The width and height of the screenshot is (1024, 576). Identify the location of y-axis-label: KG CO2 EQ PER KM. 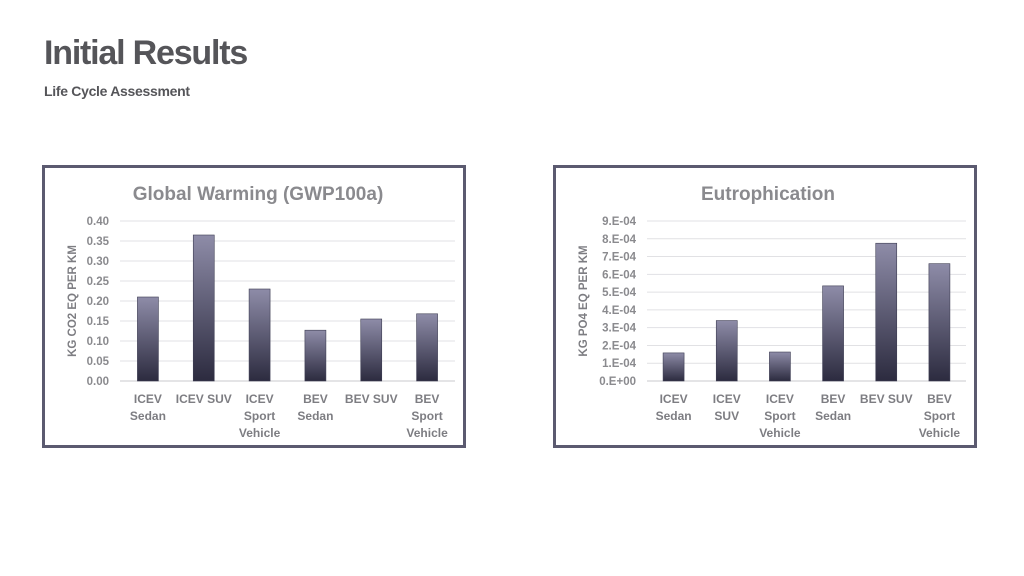
(73, 301).